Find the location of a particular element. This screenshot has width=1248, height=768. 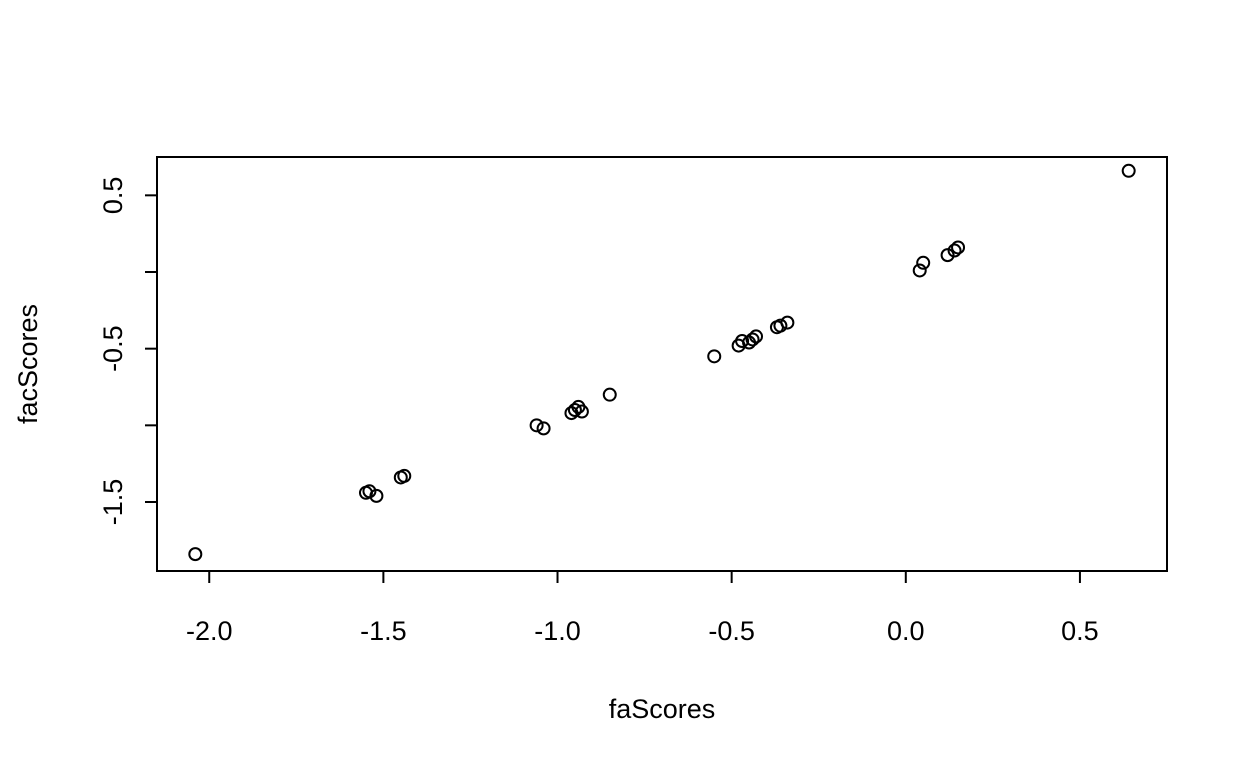

x-tick-label: 0.0 is located at coordinates (906, 631).